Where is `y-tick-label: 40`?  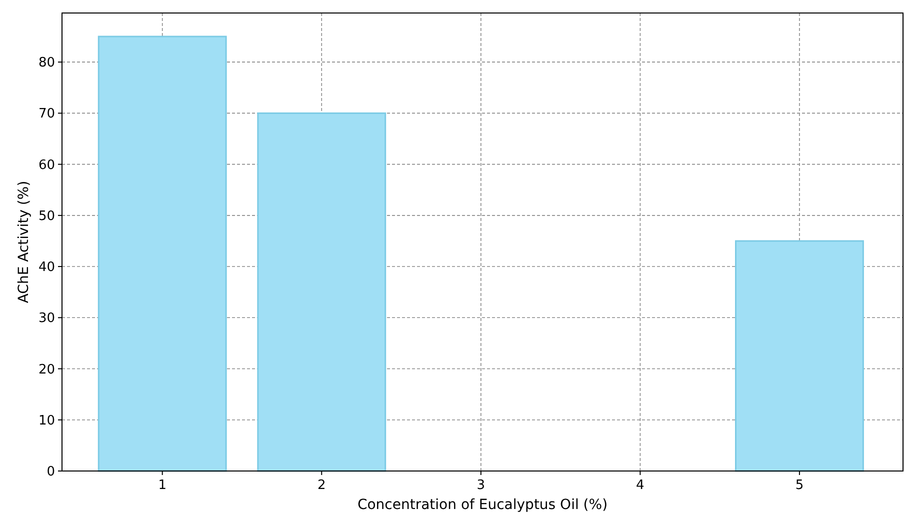
y-tick-label: 40 is located at coordinates (46, 268).